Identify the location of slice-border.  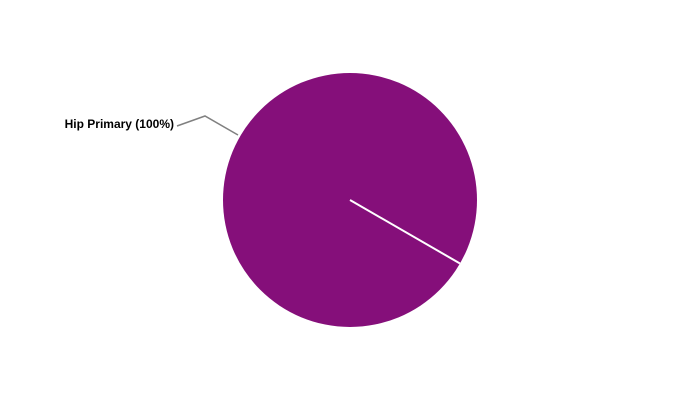
(405, 232).